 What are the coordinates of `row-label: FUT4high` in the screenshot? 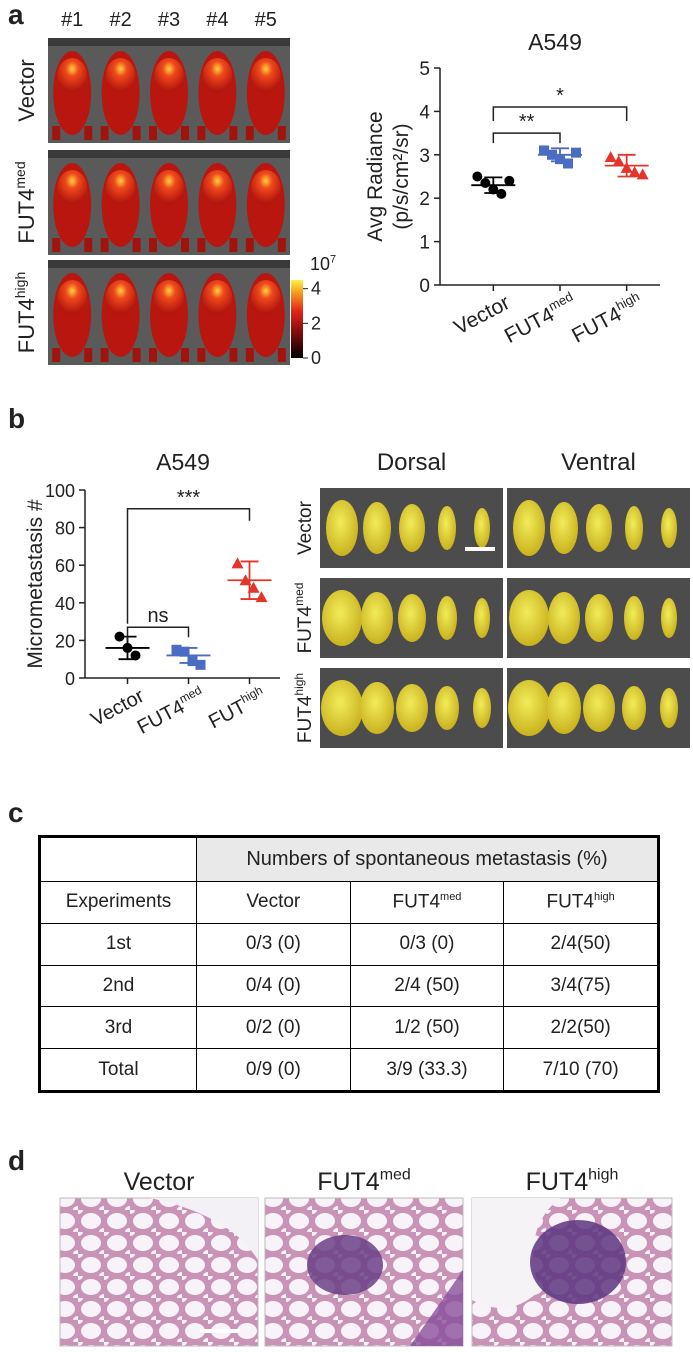 It's located at (25, 312).